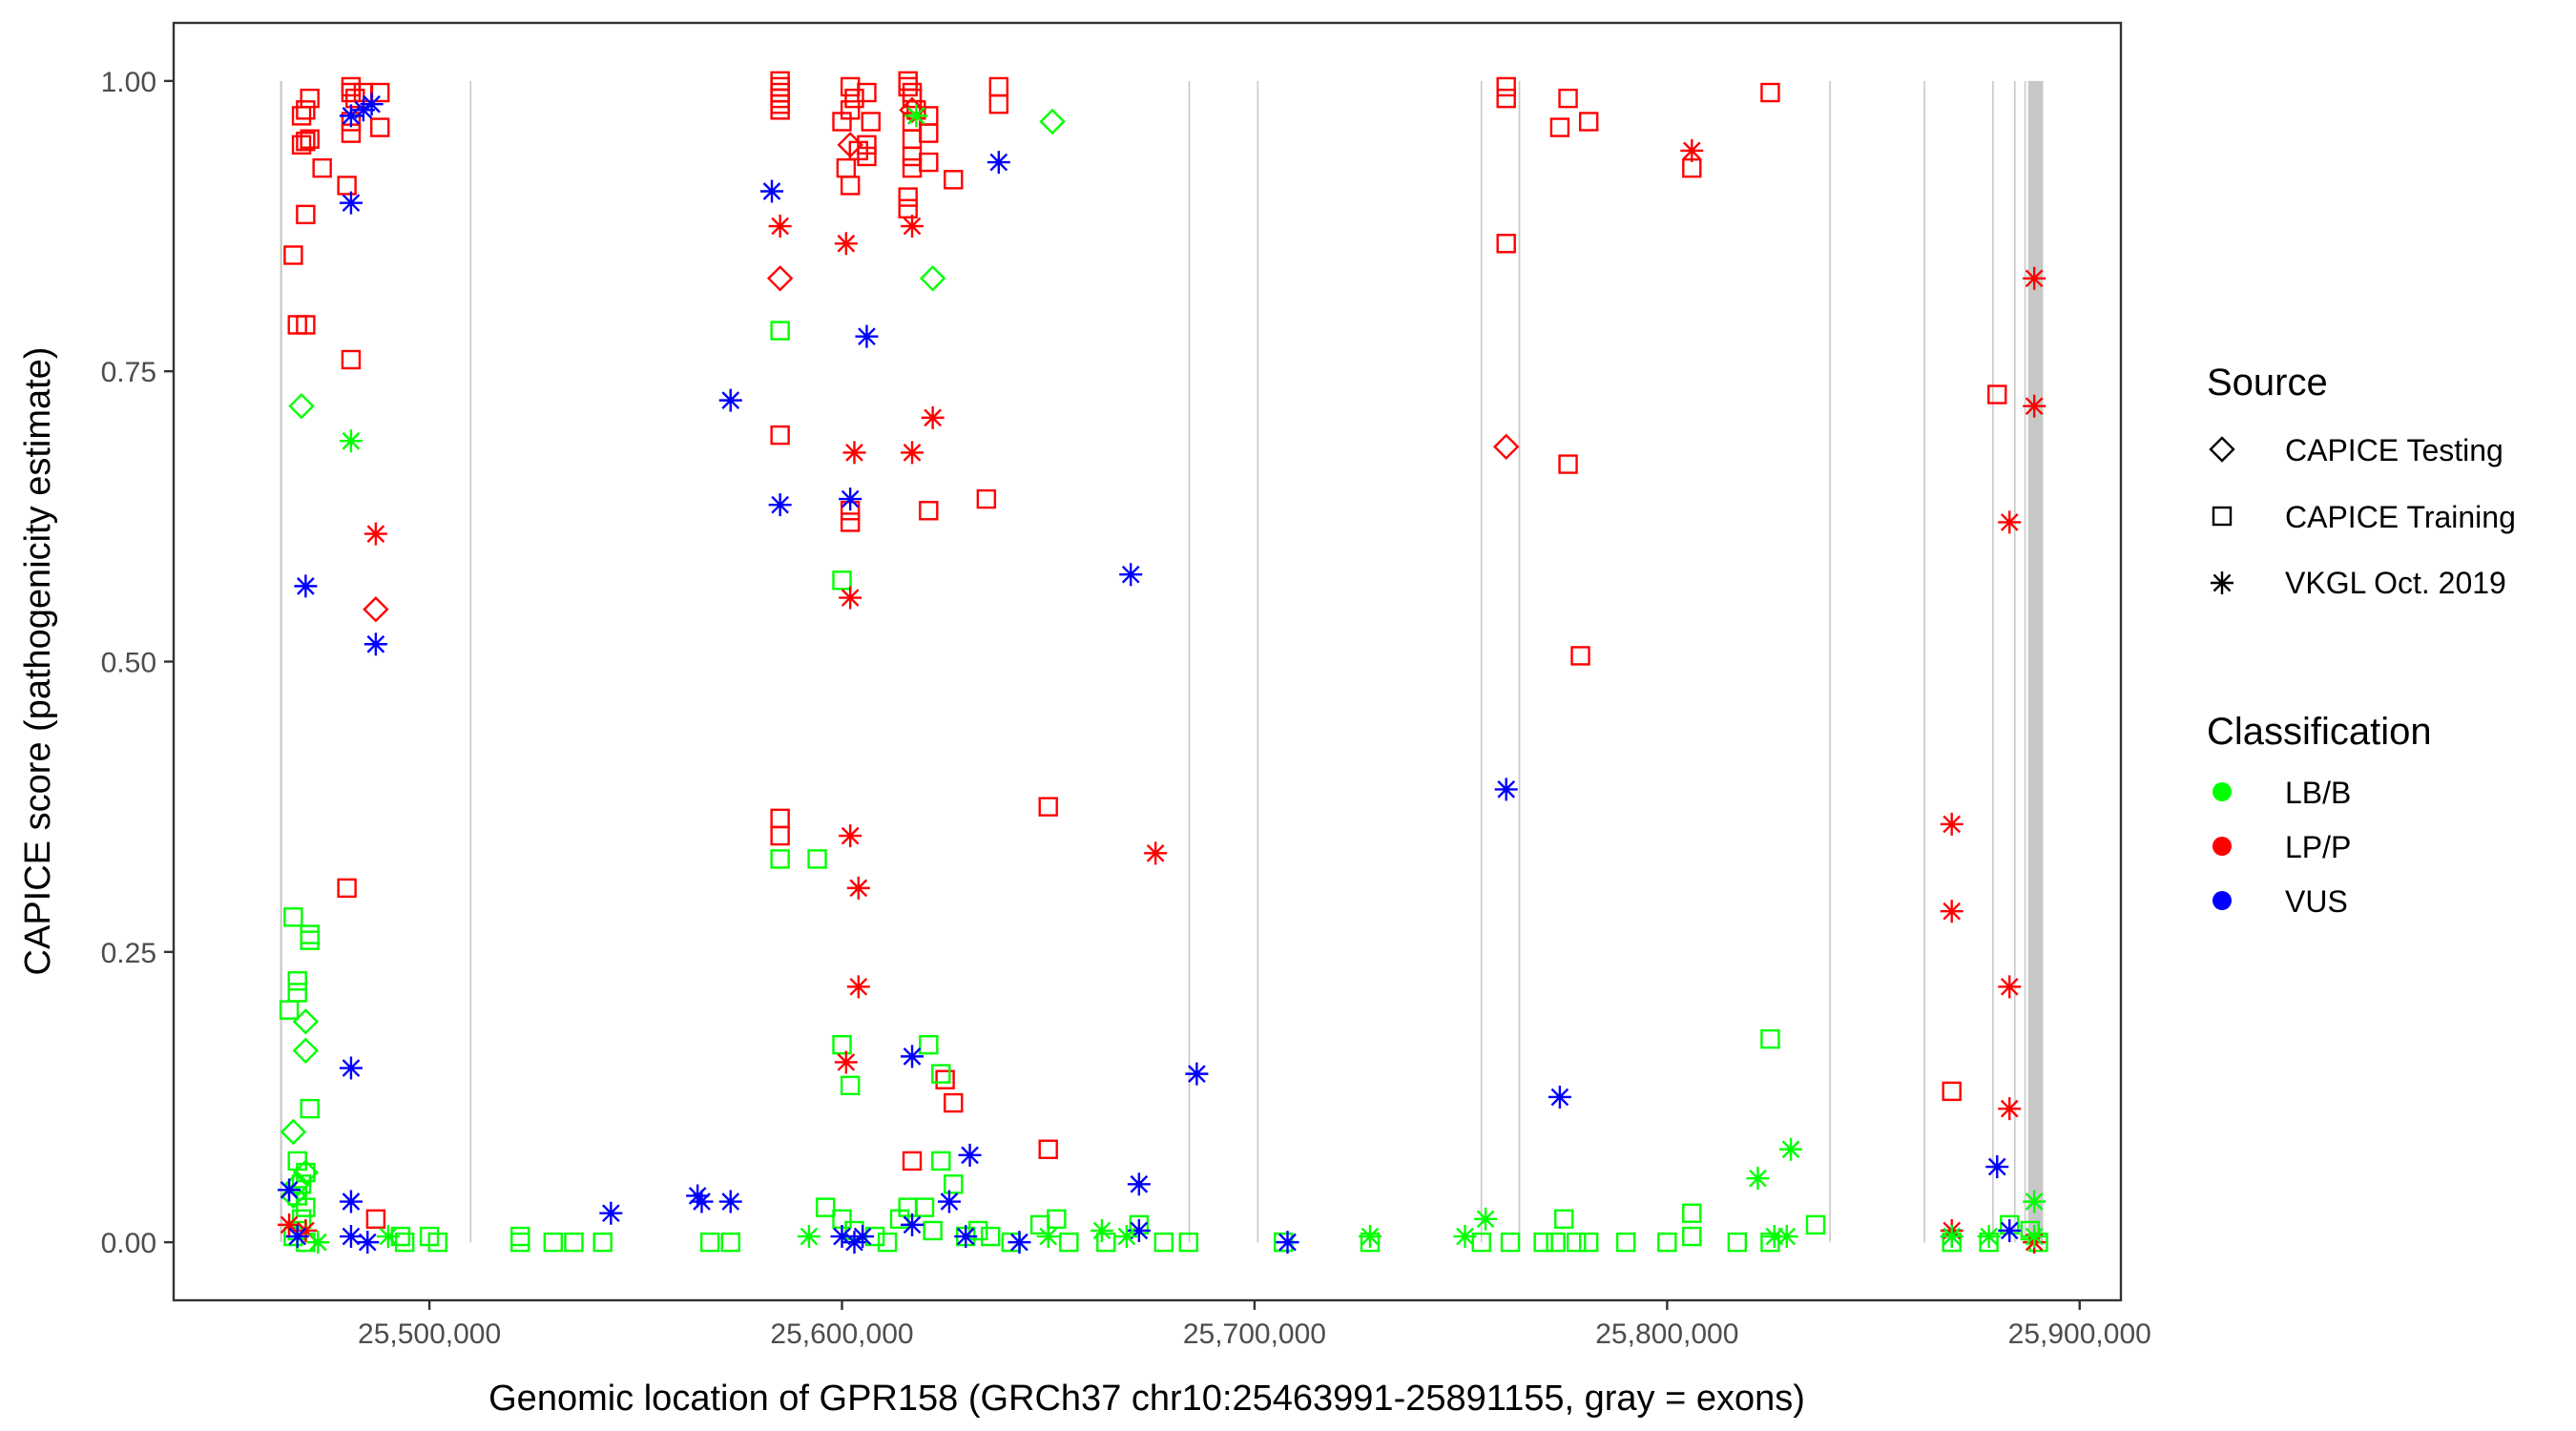 This screenshot has width=2576, height=1431. I want to click on y-tick-label: 0.75, so click(128, 372).